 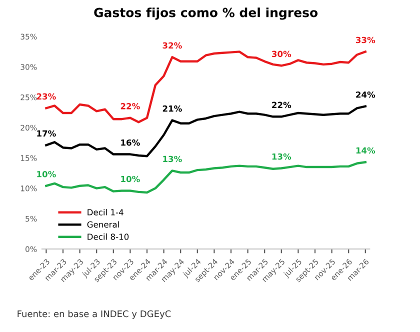 What do you see at coordinates (103, 224) in the screenshot?
I see `legend-label: General` at bounding box center [103, 224].